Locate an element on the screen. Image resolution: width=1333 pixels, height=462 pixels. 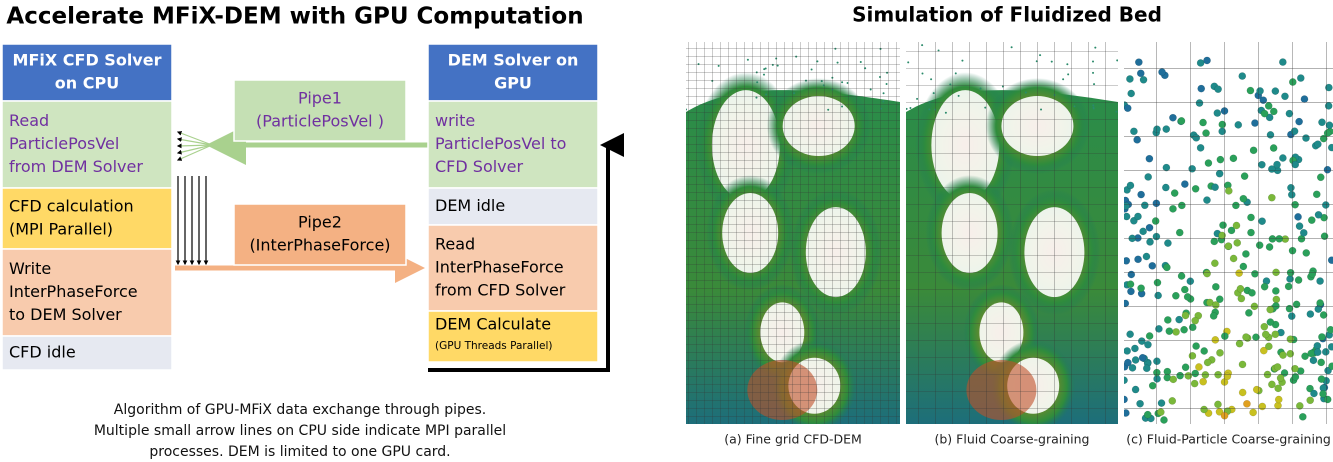
block-text: CFD idle is located at coordinates (42, 352).